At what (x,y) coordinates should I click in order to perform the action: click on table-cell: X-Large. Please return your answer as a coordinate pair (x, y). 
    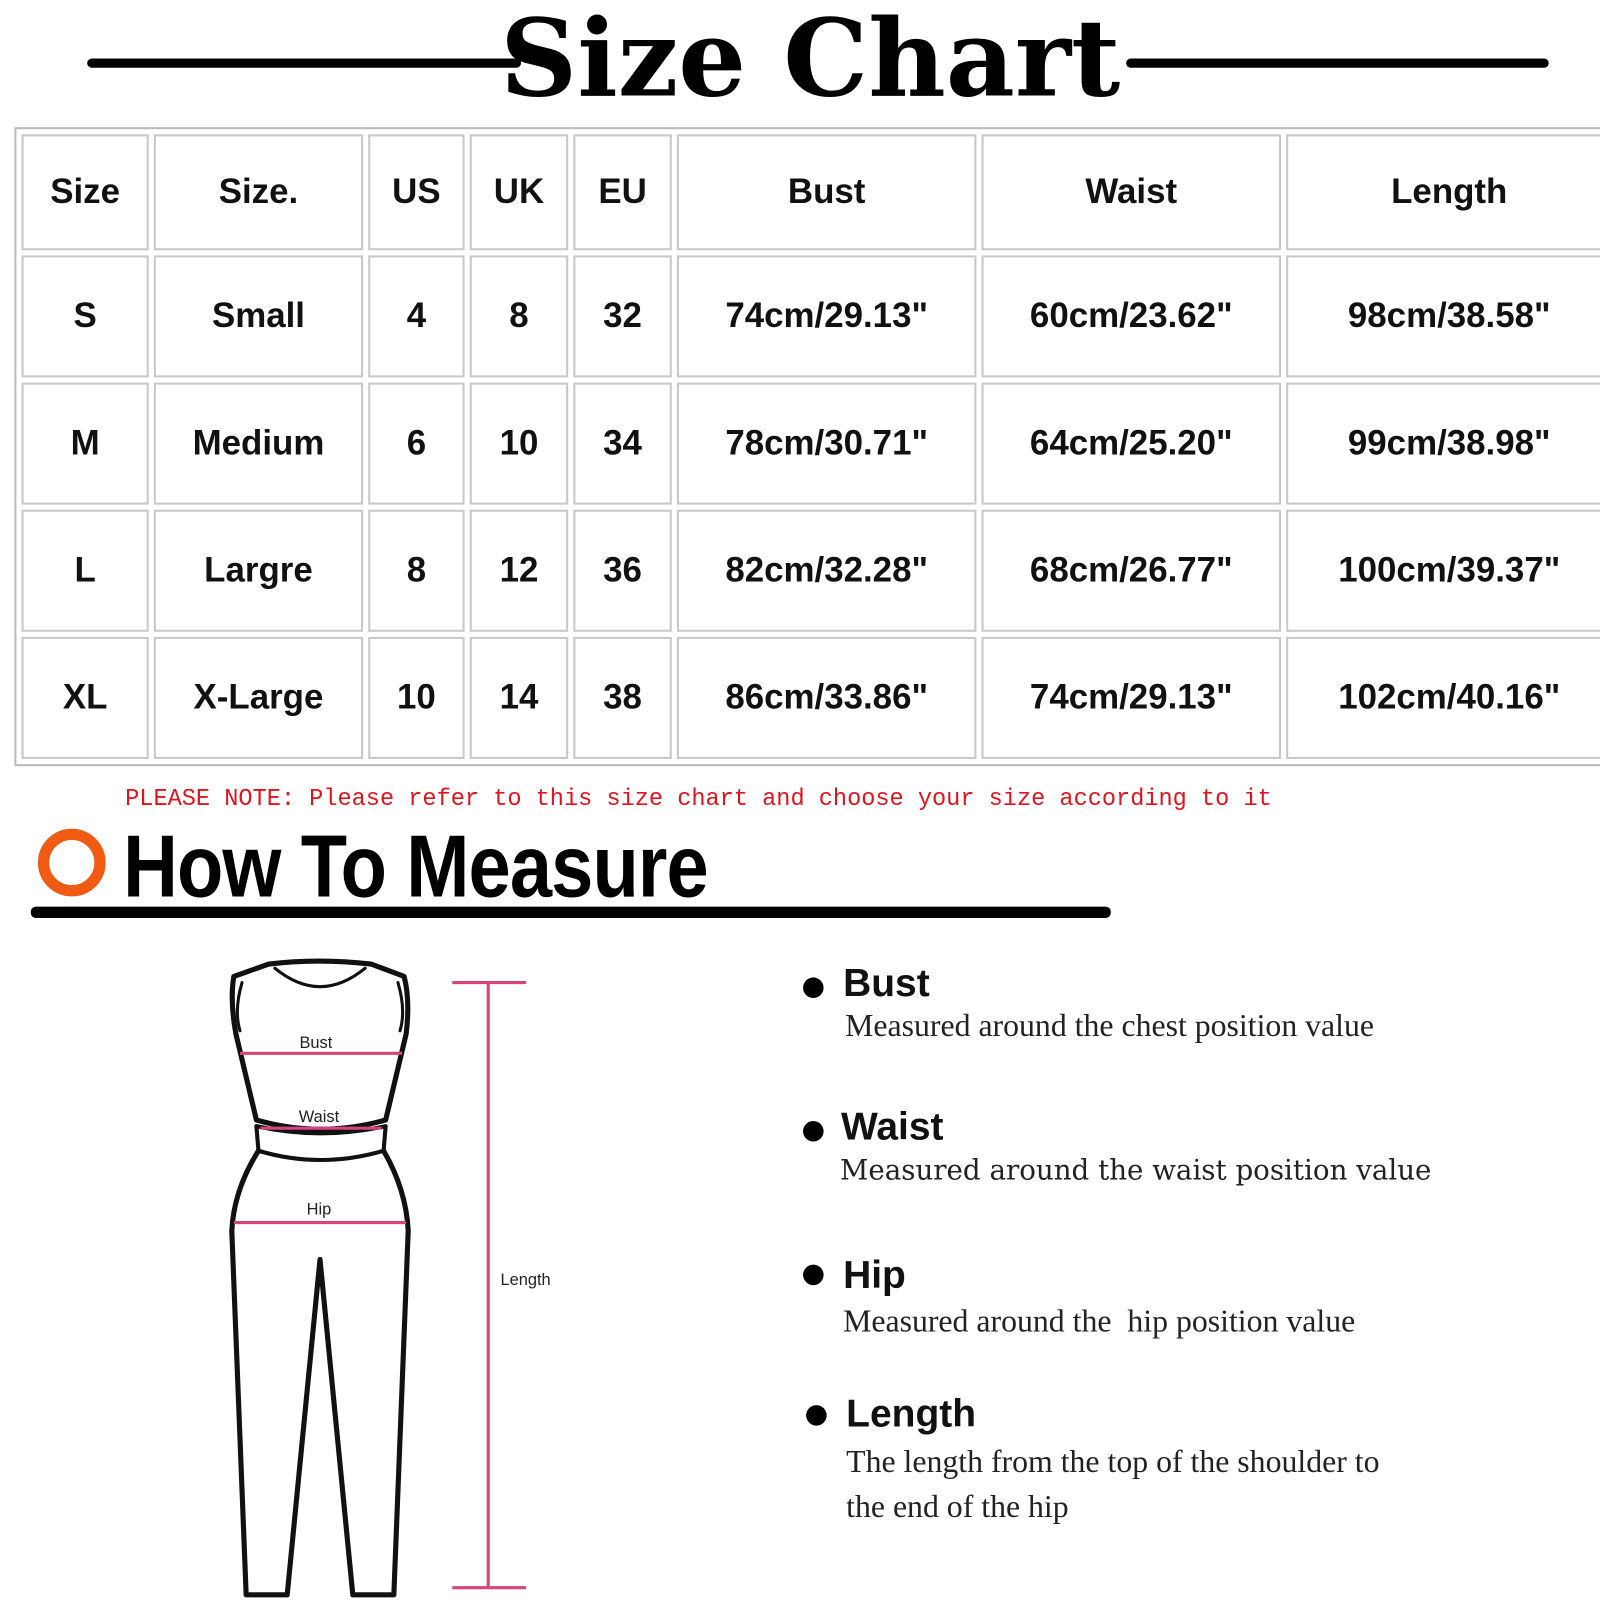
    Looking at the image, I should click on (258, 697).